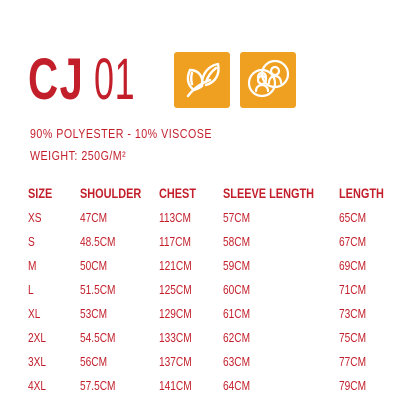 The image size is (420, 420). What do you see at coordinates (236, 241) in the screenshot?
I see `cell-sleeve-length: 58CM` at bounding box center [236, 241].